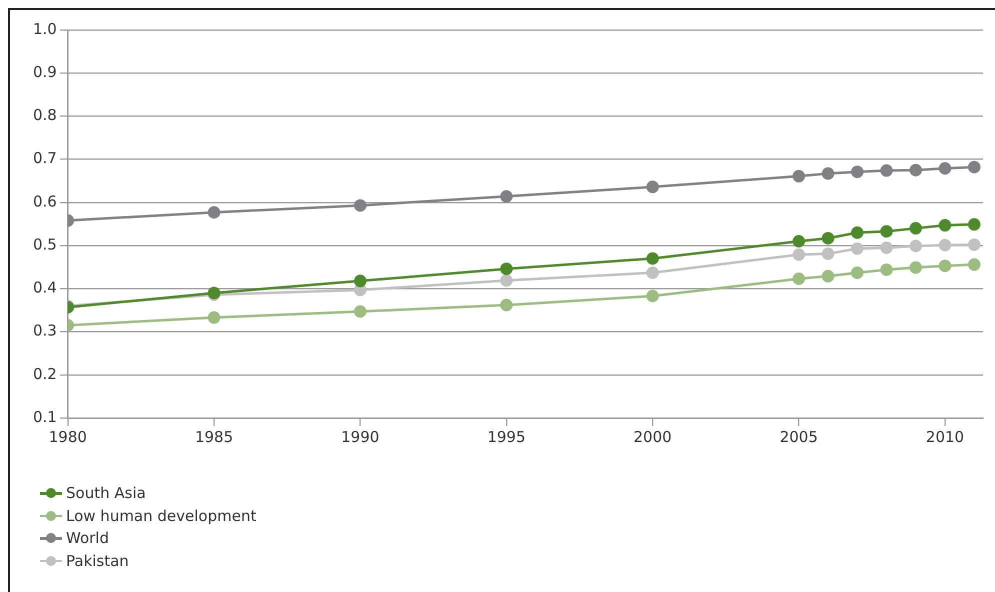 This screenshot has width=995, height=592. What do you see at coordinates (653, 437) in the screenshot?
I see `x-tick-label: 2000` at bounding box center [653, 437].